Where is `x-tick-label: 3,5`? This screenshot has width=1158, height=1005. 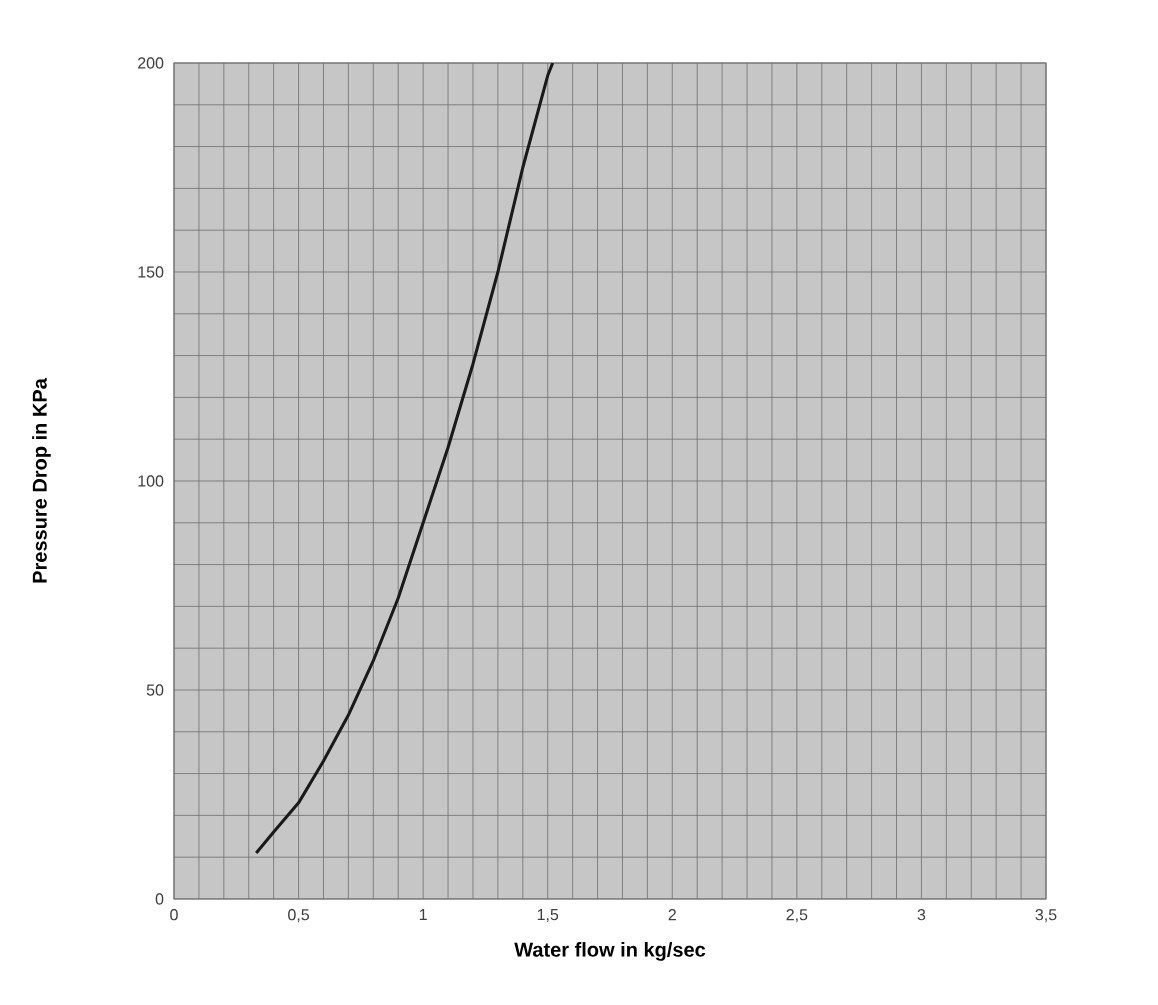
x-tick-label: 3,5 is located at coordinates (1046, 916).